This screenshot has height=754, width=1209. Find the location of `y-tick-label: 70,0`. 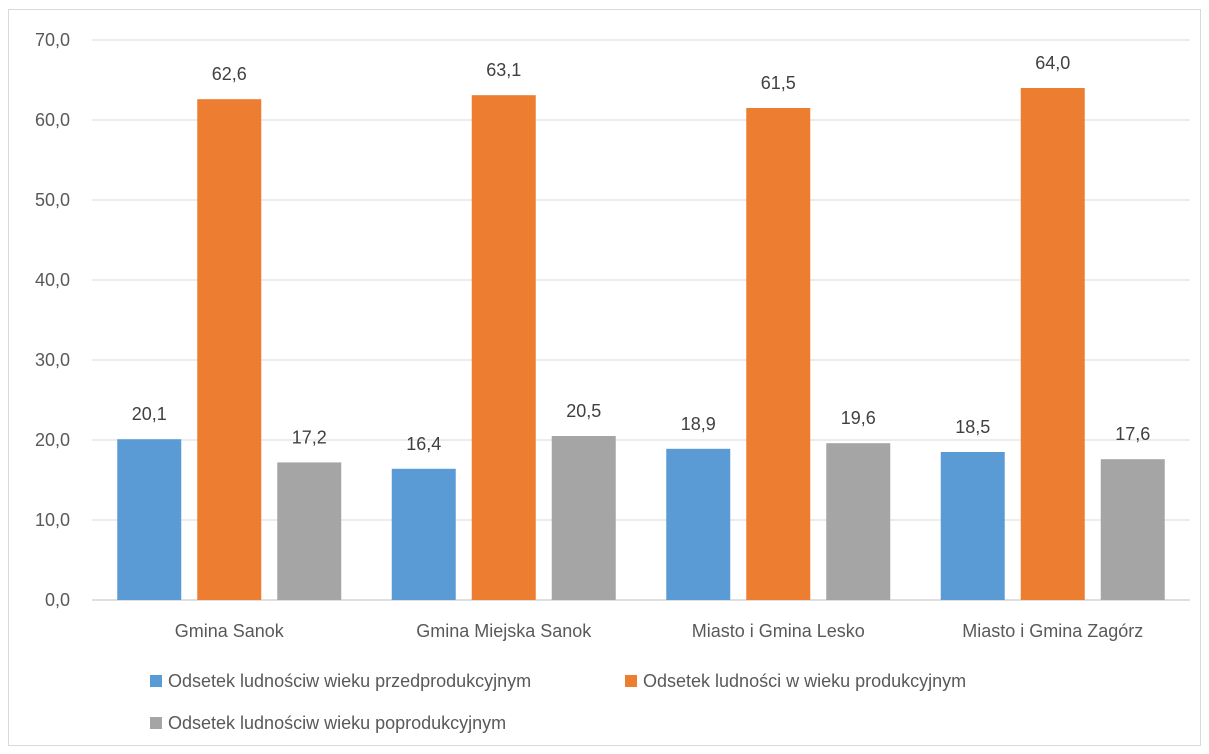

y-tick-label: 70,0 is located at coordinates (52, 40).